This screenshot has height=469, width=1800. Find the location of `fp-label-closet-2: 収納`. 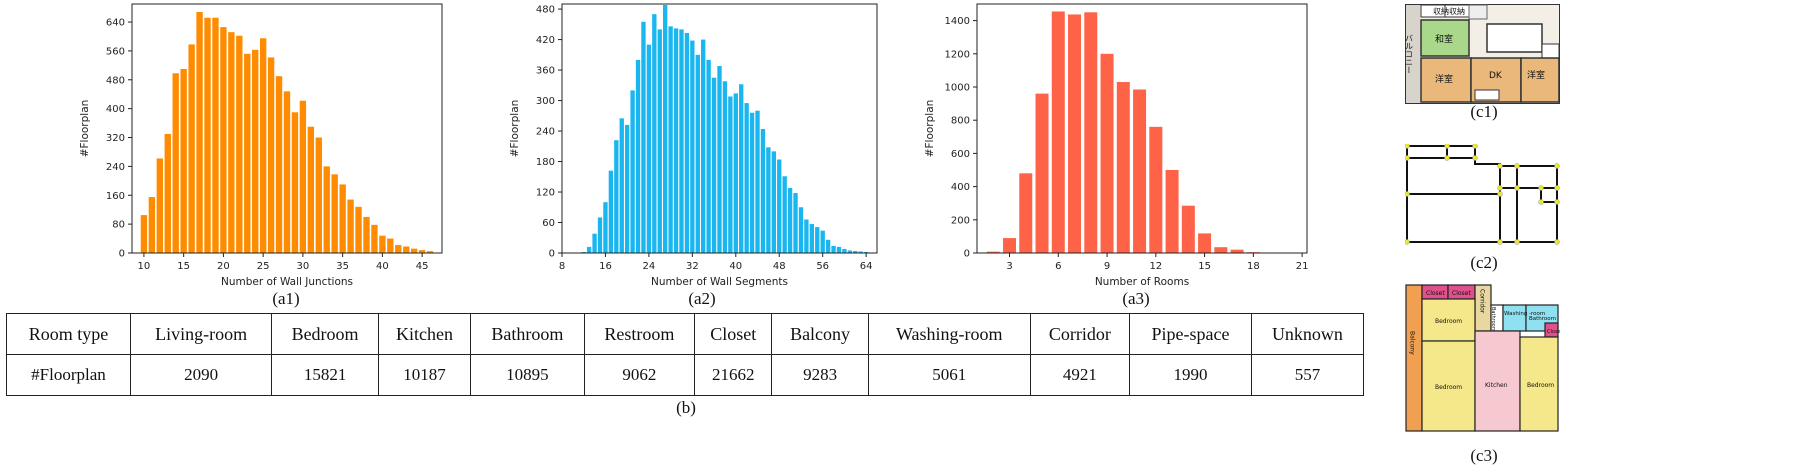

fp-label-closet-2: 収納 is located at coordinates (1457, 11).